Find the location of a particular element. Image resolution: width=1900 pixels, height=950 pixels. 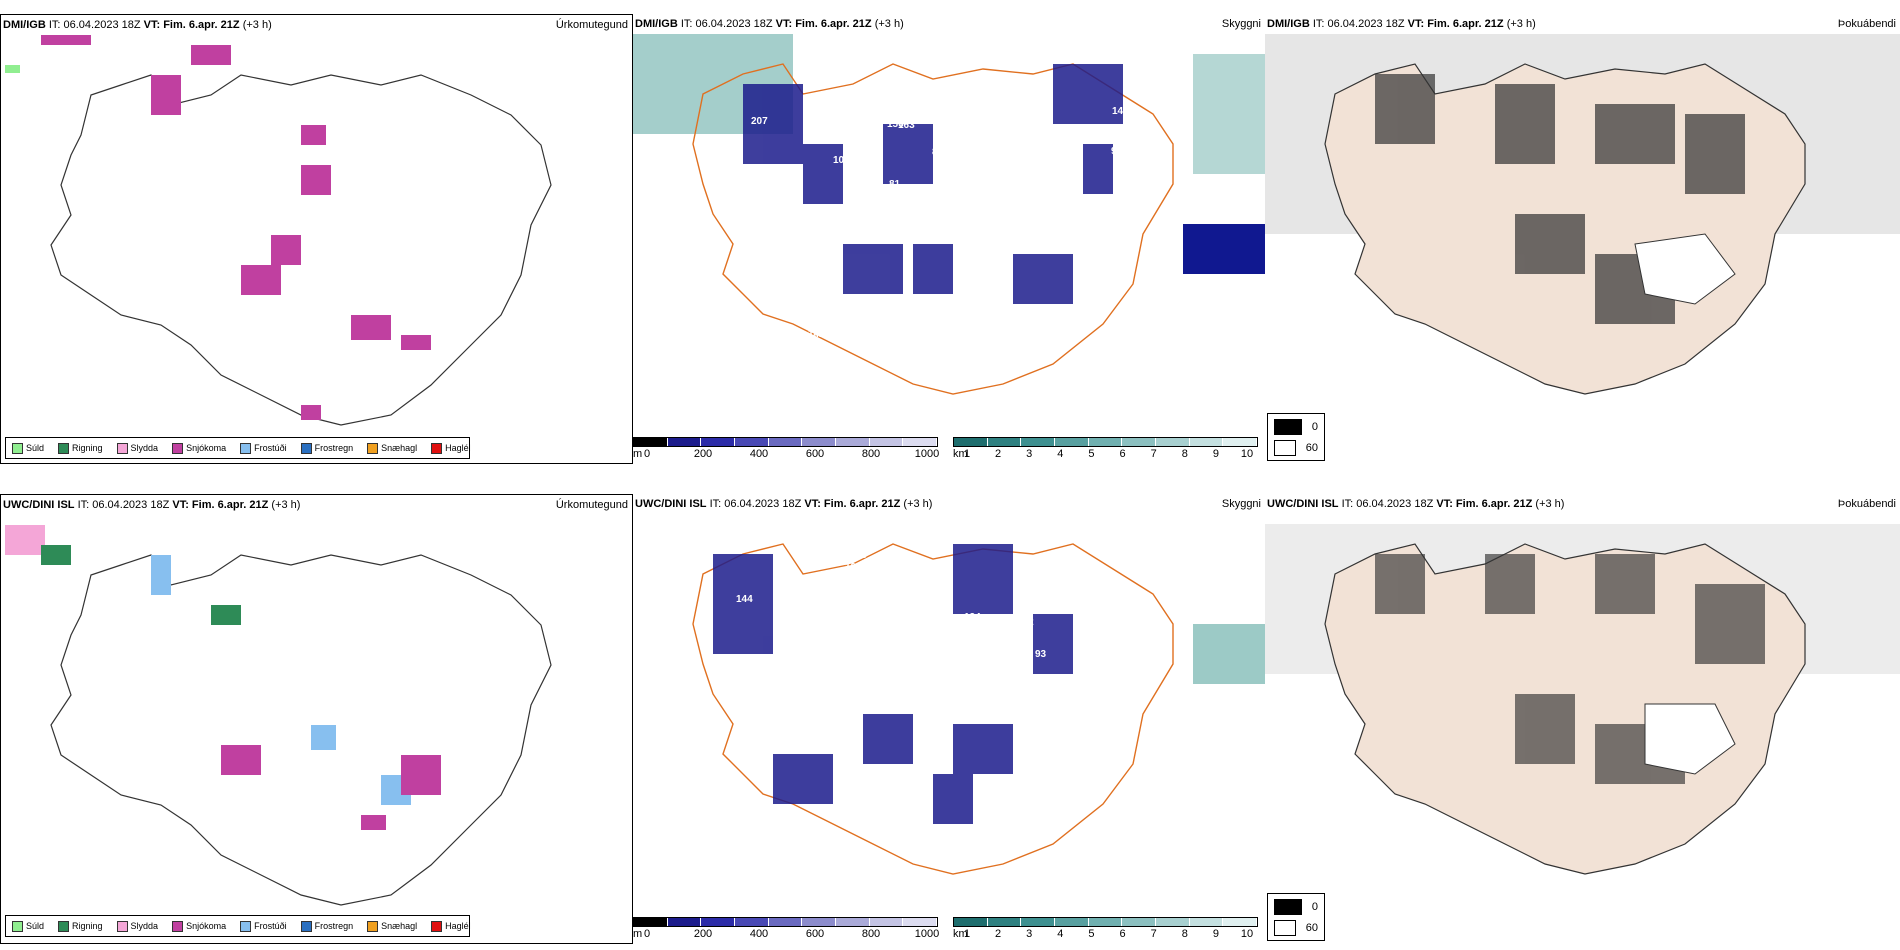

cloud-base-label: 83 is located at coordinates (1146, 672).